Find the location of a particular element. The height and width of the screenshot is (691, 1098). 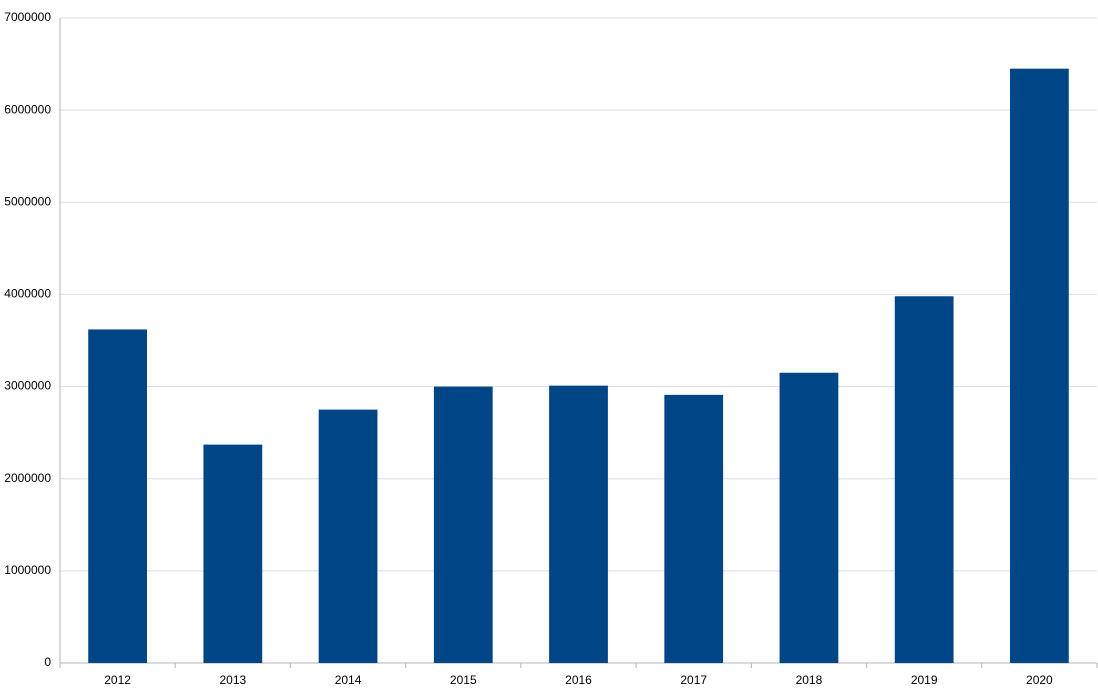

y-tick-label: 1000000 is located at coordinates (27, 570).